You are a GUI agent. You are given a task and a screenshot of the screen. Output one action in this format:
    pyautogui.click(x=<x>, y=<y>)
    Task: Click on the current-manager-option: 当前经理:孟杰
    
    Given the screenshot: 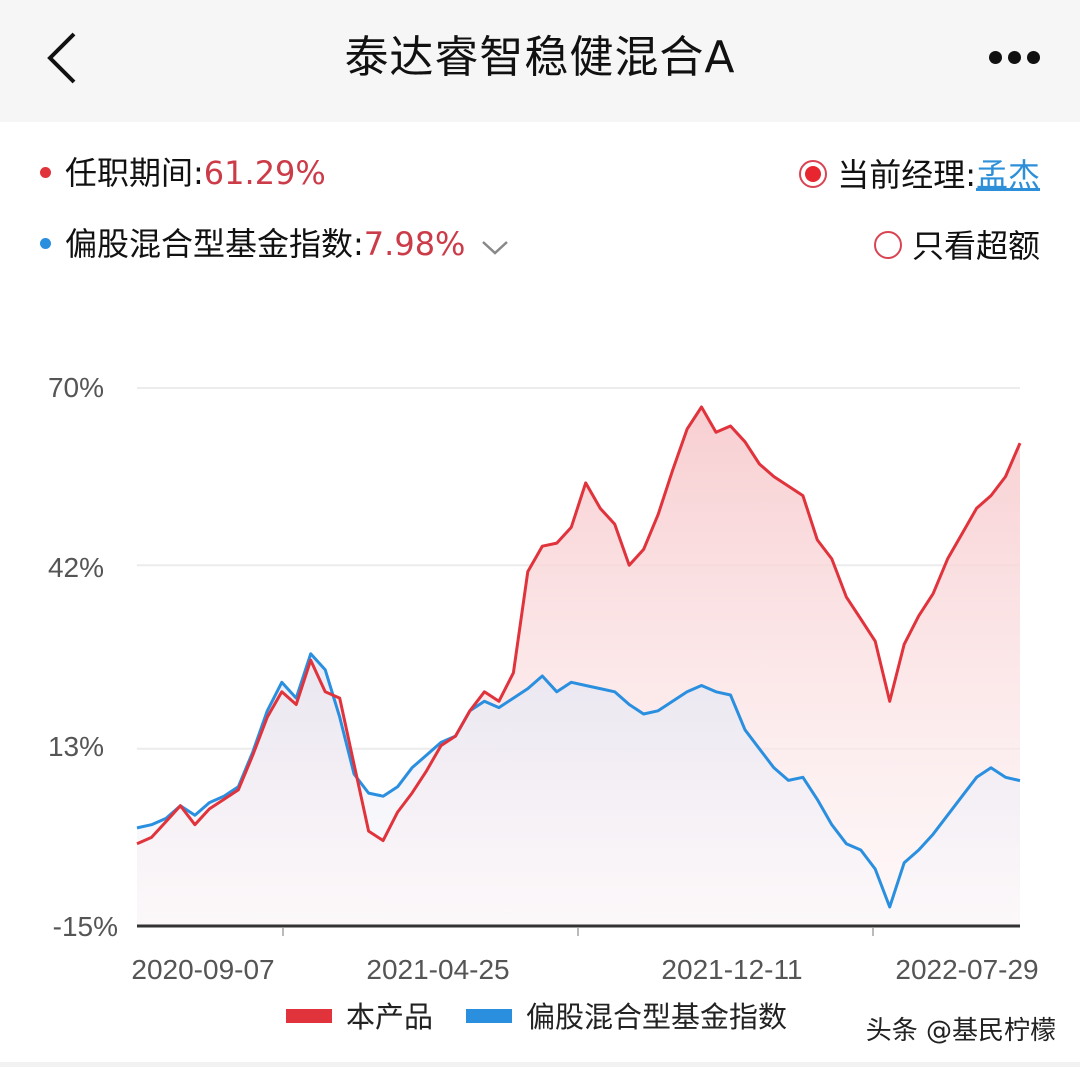 What is the action you would take?
    pyautogui.click(x=919, y=175)
    